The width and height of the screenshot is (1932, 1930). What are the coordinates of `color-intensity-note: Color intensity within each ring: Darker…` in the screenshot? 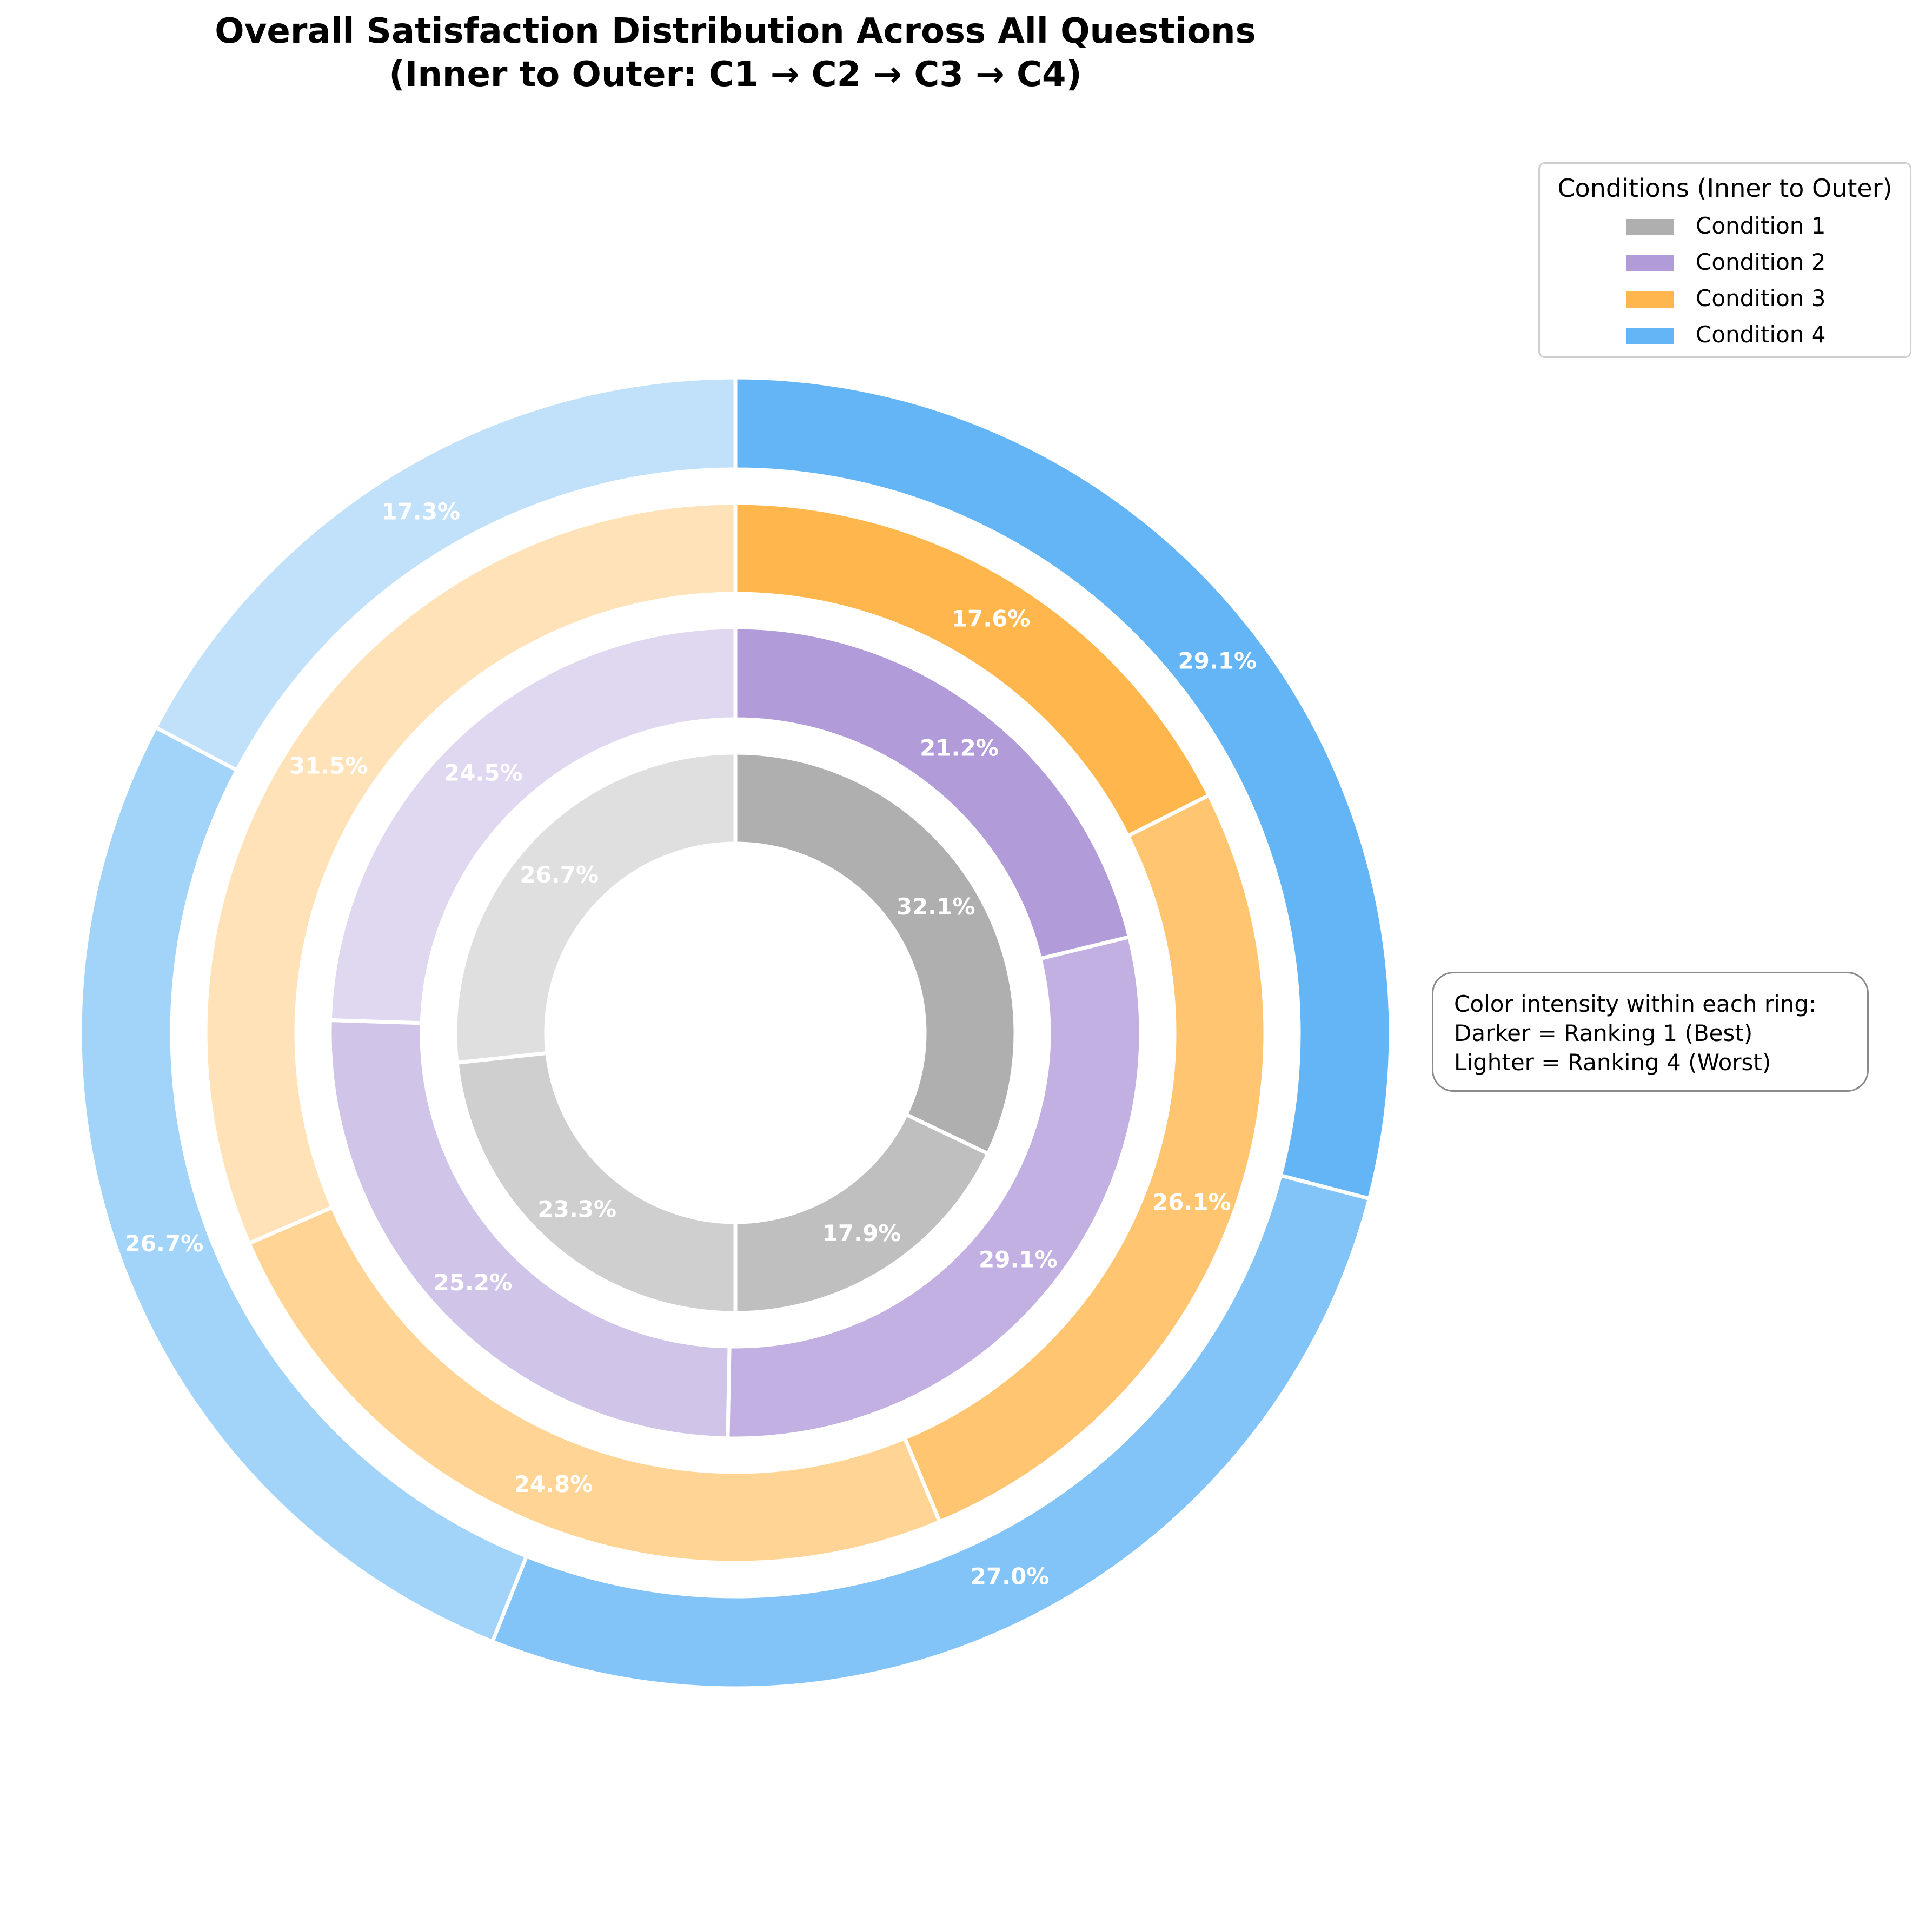 It's located at (1650, 1032).